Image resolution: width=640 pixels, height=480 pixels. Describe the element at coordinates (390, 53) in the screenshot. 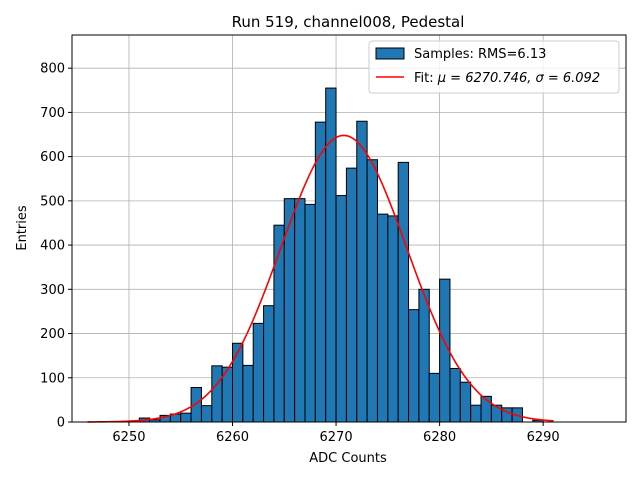

I see `legend-histogram-swatch` at that location.